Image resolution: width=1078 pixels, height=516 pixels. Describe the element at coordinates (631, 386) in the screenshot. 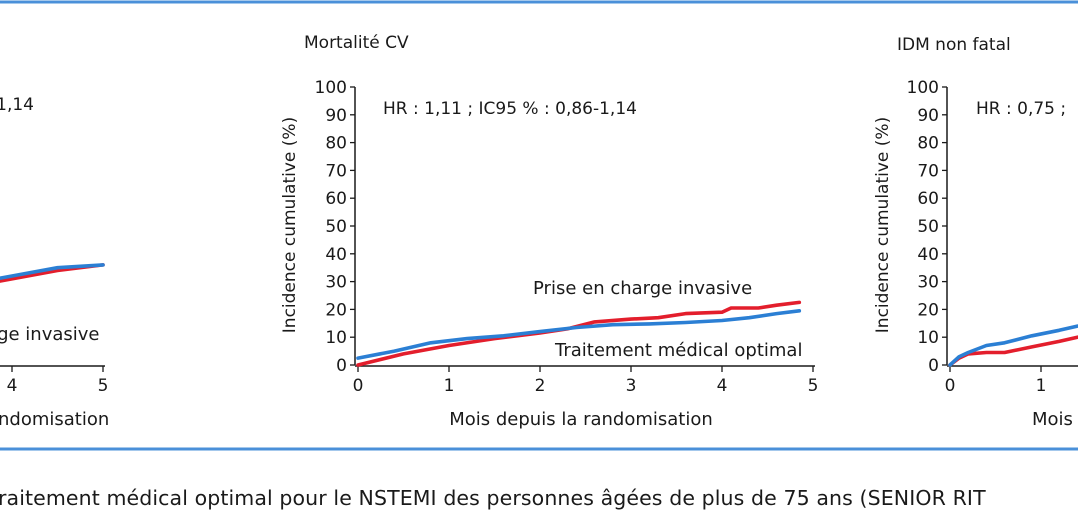

I see `x-tick-label: 3` at that location.